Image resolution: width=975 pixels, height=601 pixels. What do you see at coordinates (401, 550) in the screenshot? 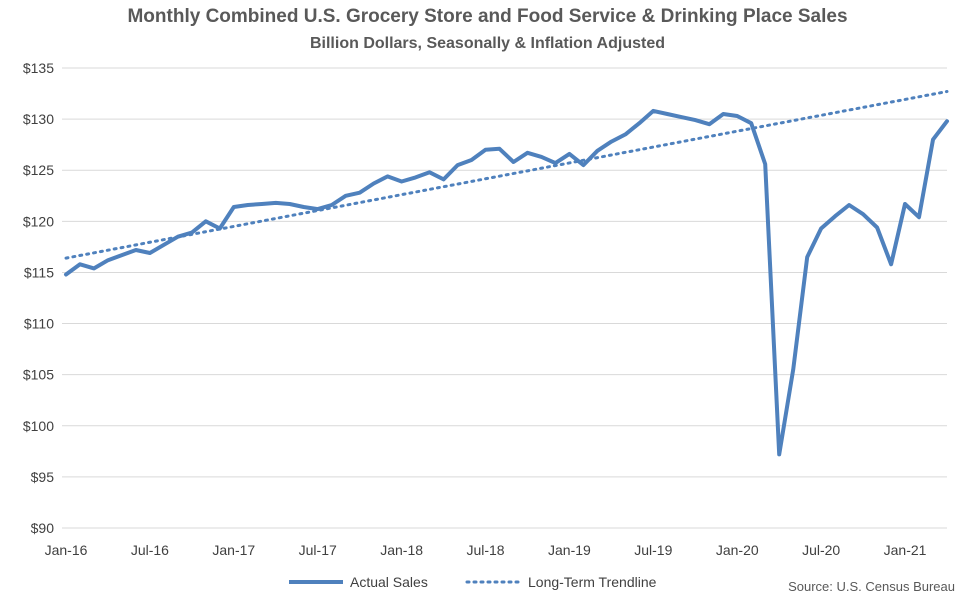
I see `x-tick-label: Jan-18` at bounding box center [401, 550].